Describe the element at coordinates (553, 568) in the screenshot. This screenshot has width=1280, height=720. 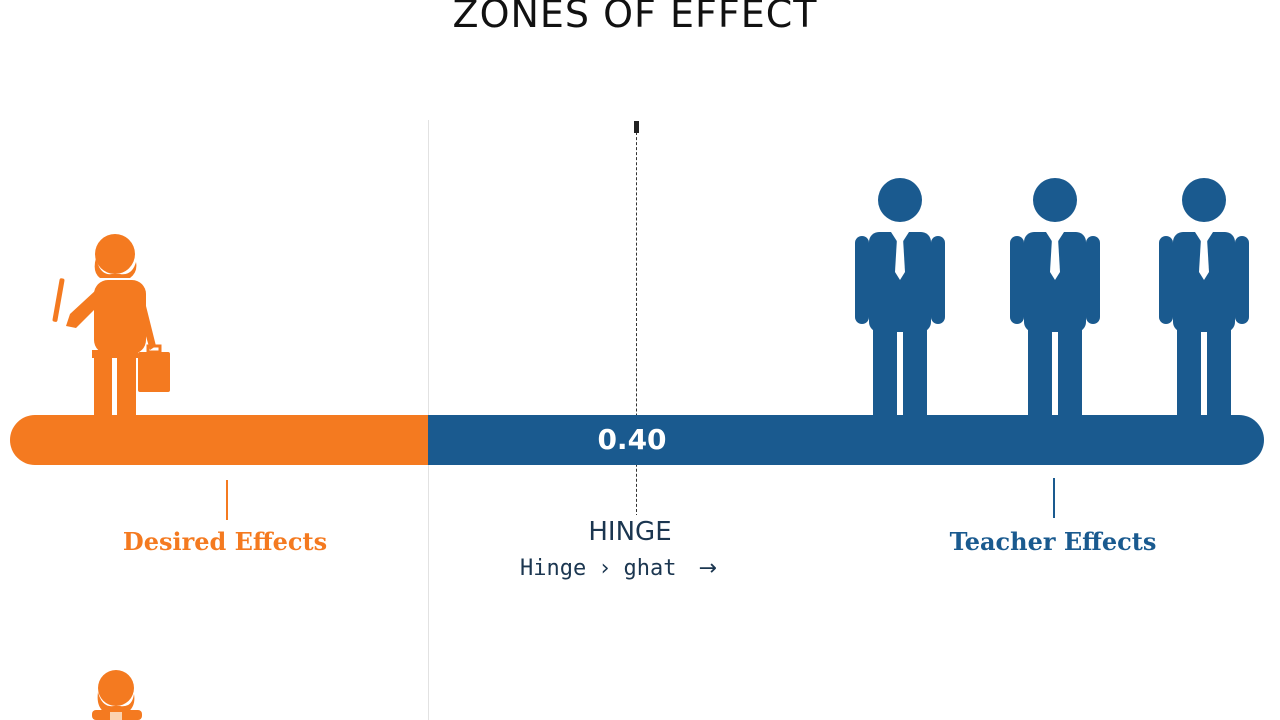
I see `hinge-caption-word: Hinge` at that location.